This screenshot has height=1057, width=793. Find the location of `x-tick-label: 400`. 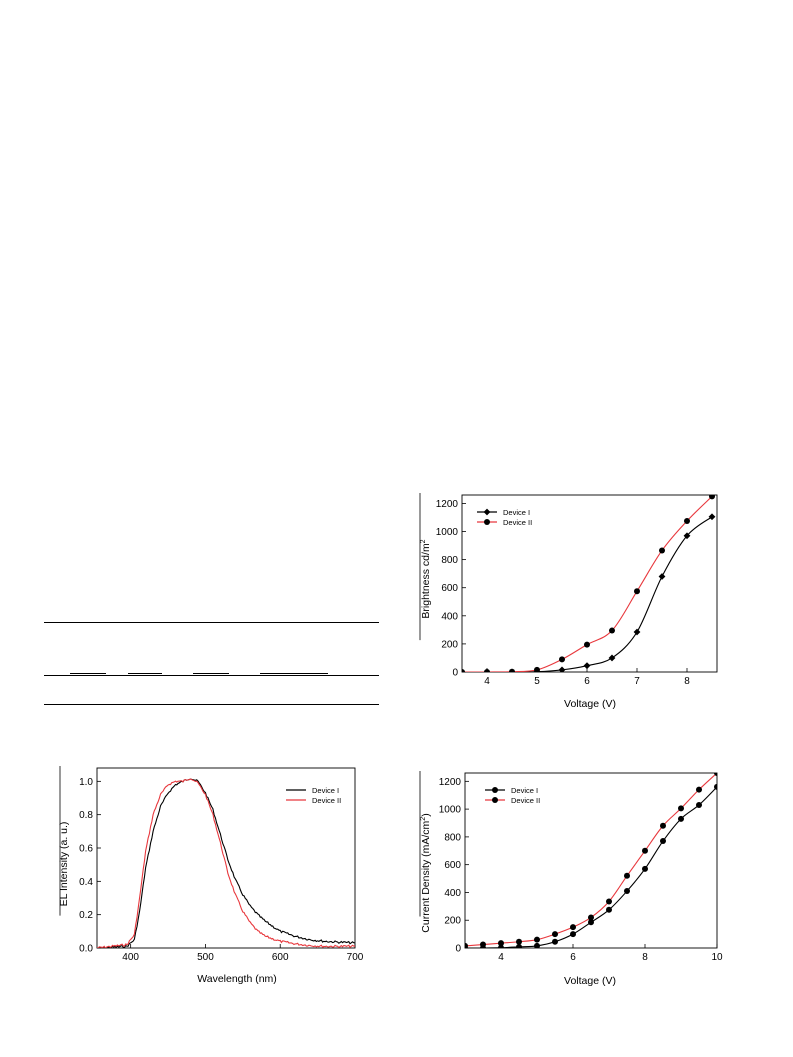

x-tick-label: 400 is located at coordinates (130, 957).